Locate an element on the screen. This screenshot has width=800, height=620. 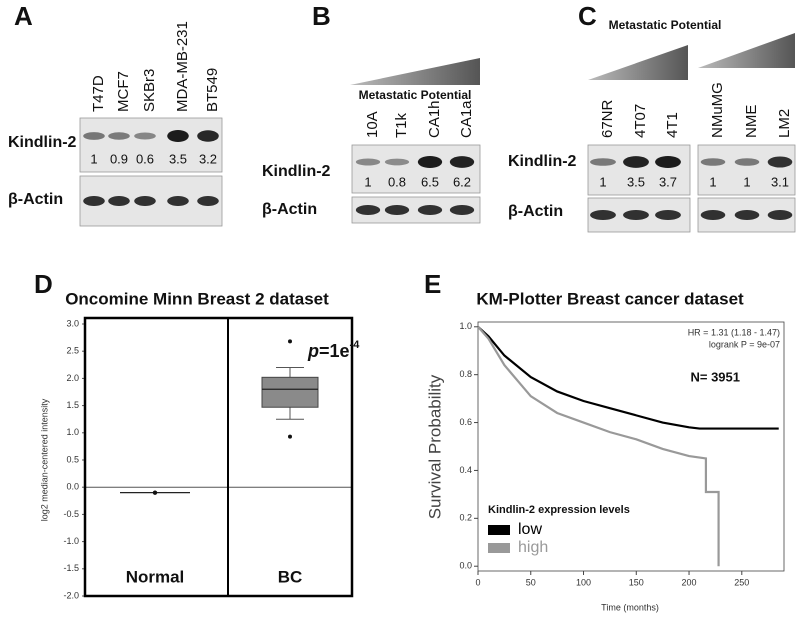
quant-label: 3.5 is located at coordinates (178, 158).